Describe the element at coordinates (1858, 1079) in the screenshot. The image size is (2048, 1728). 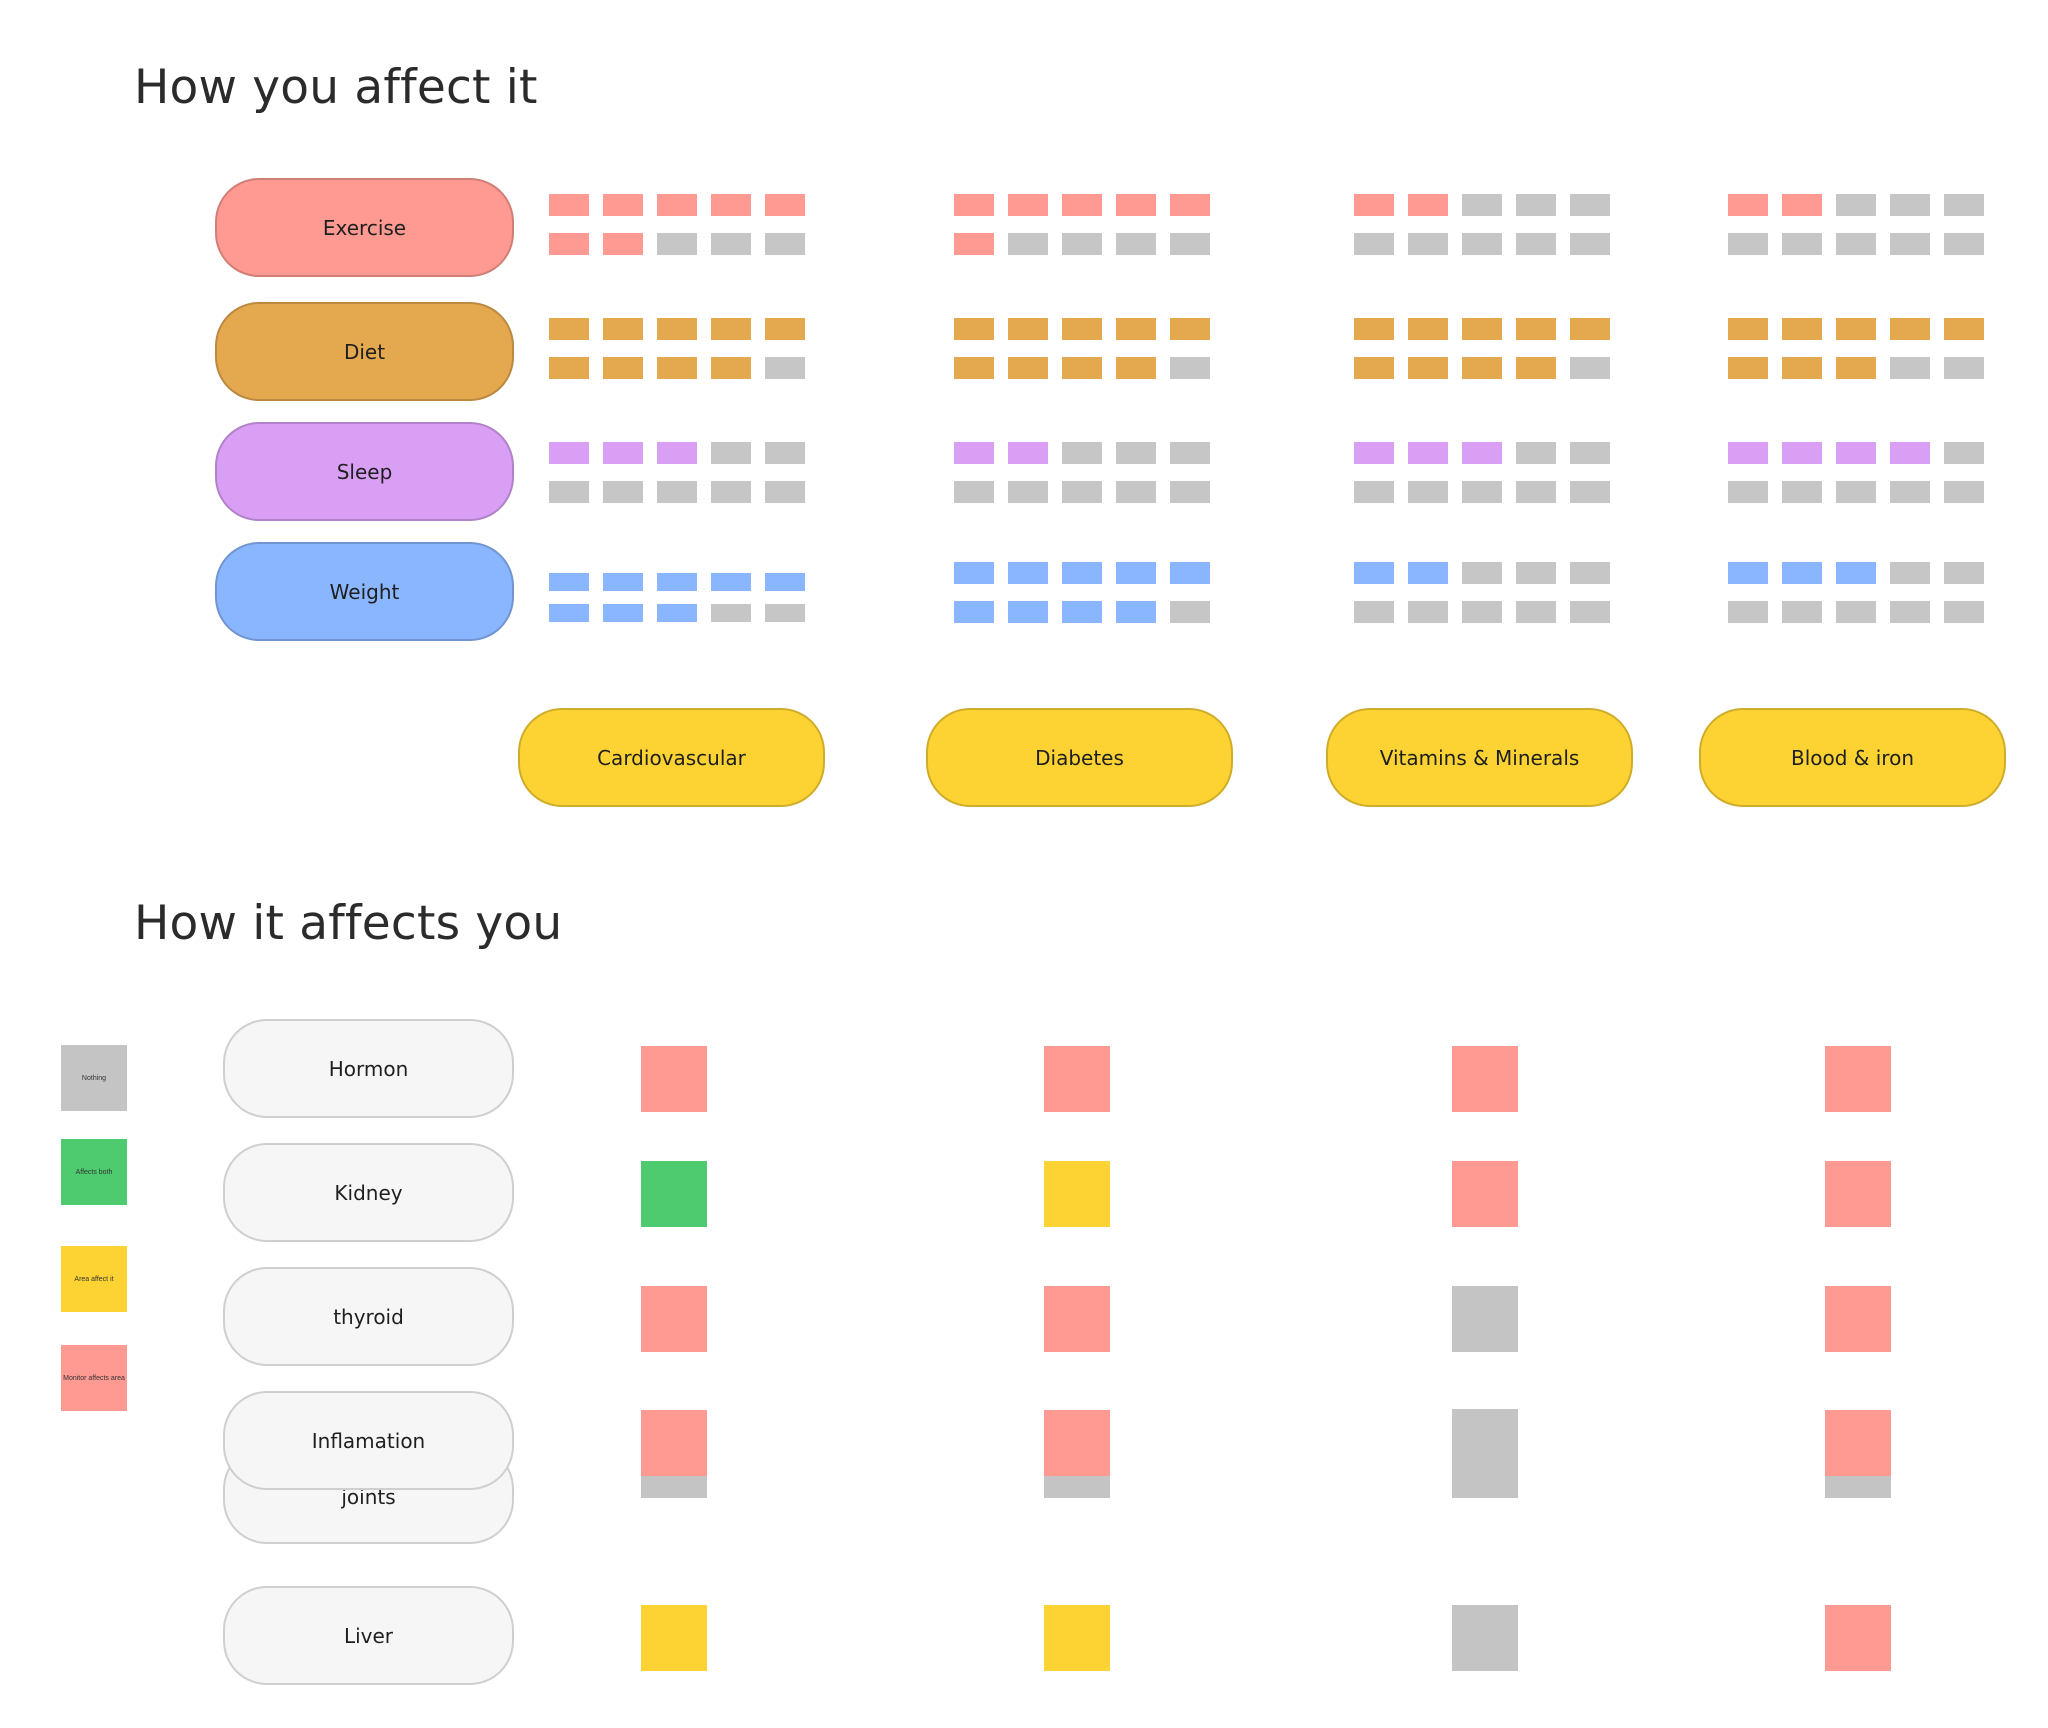
I see `impact-cell-hormon-blood-iron` at that location.